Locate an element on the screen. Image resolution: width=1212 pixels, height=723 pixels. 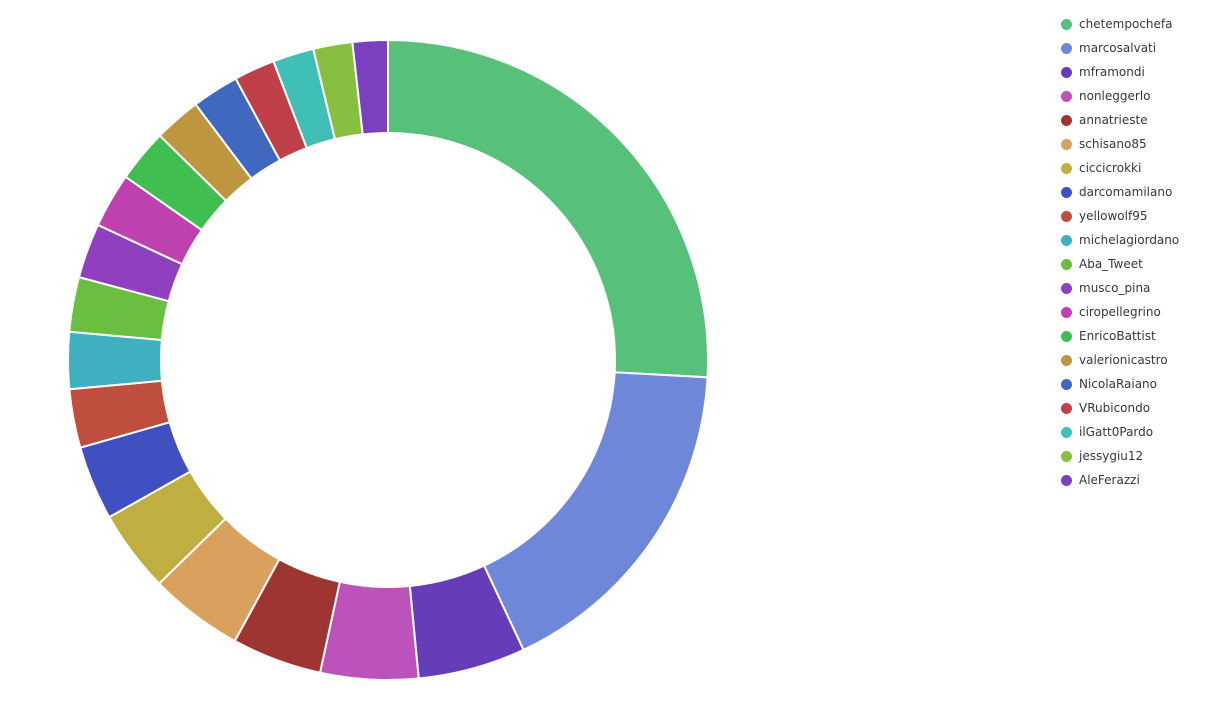
legend-item-schisano85: schisano85 is located at coordinates (1133, 144).